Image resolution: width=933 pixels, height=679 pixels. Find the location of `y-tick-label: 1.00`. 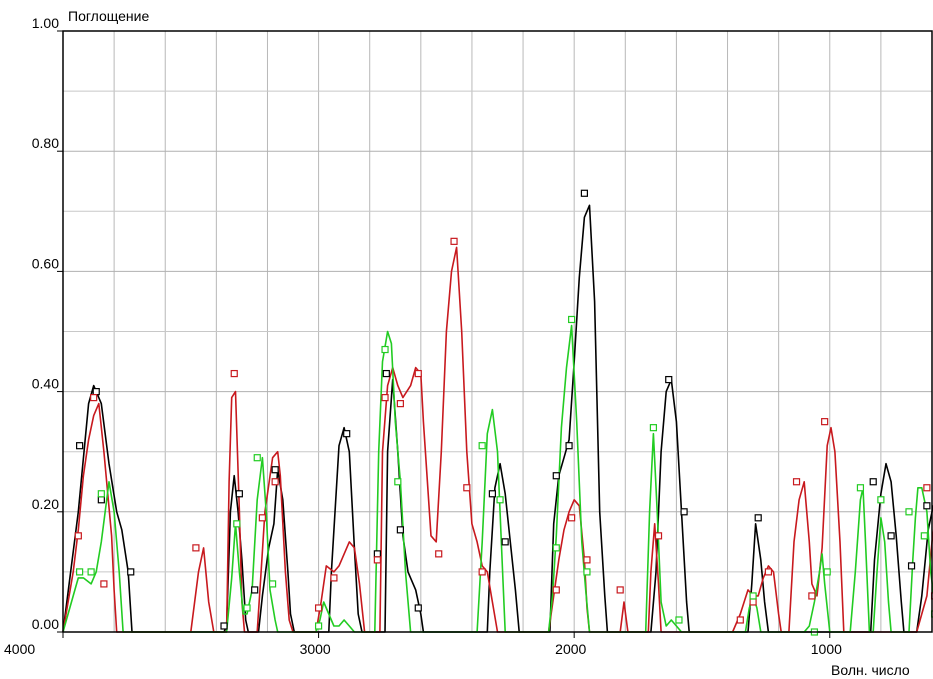

y-tick-label: 1.00 is located at coordinates (45, 23).